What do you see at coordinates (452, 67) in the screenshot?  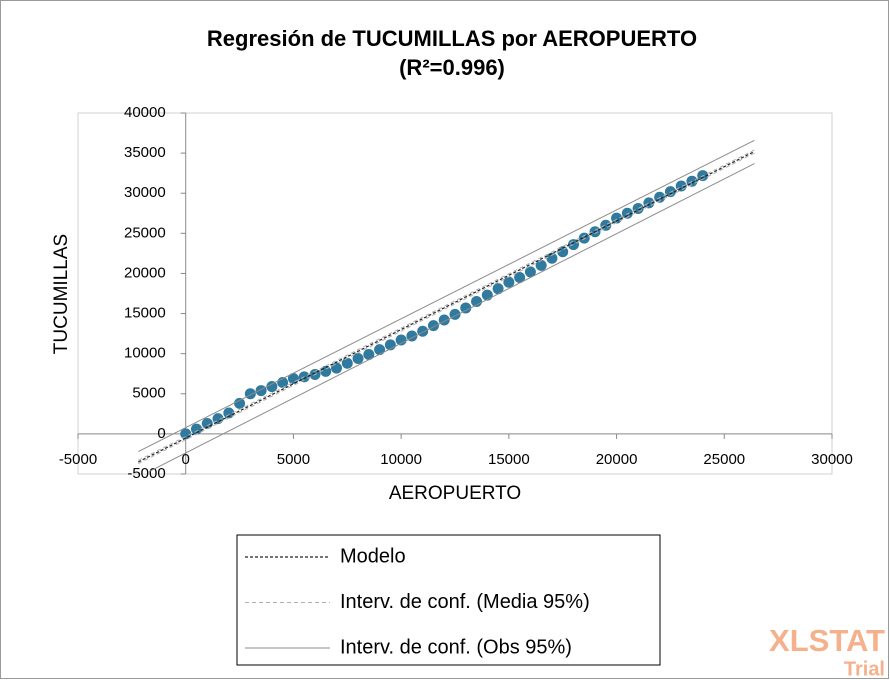 I see `chart-subtitle: (R²=0.996)` at bounding box center [452, 67].